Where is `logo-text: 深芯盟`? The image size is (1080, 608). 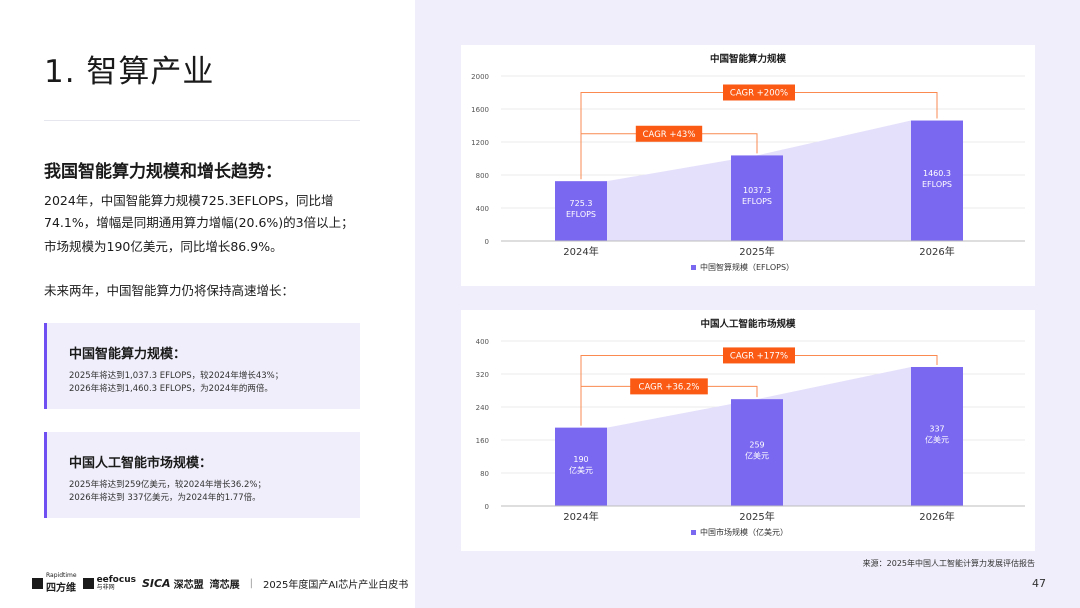 logo-text: 深芯盟 is located at coordinates (188, 585).